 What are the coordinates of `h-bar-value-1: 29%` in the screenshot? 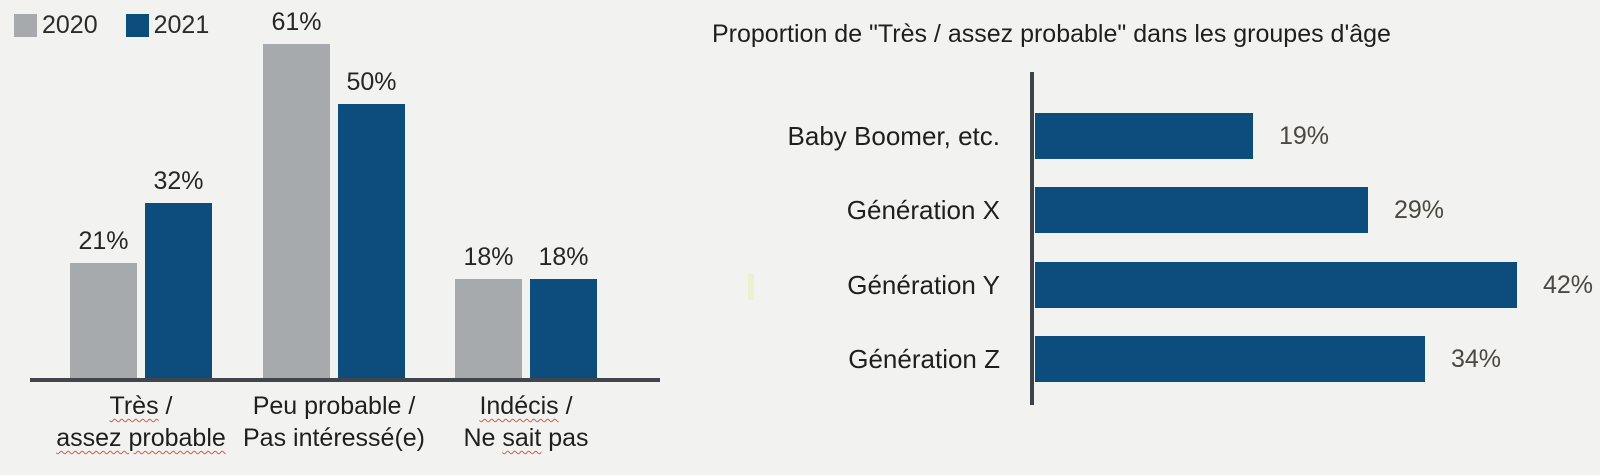 It's located at (1419, 210).